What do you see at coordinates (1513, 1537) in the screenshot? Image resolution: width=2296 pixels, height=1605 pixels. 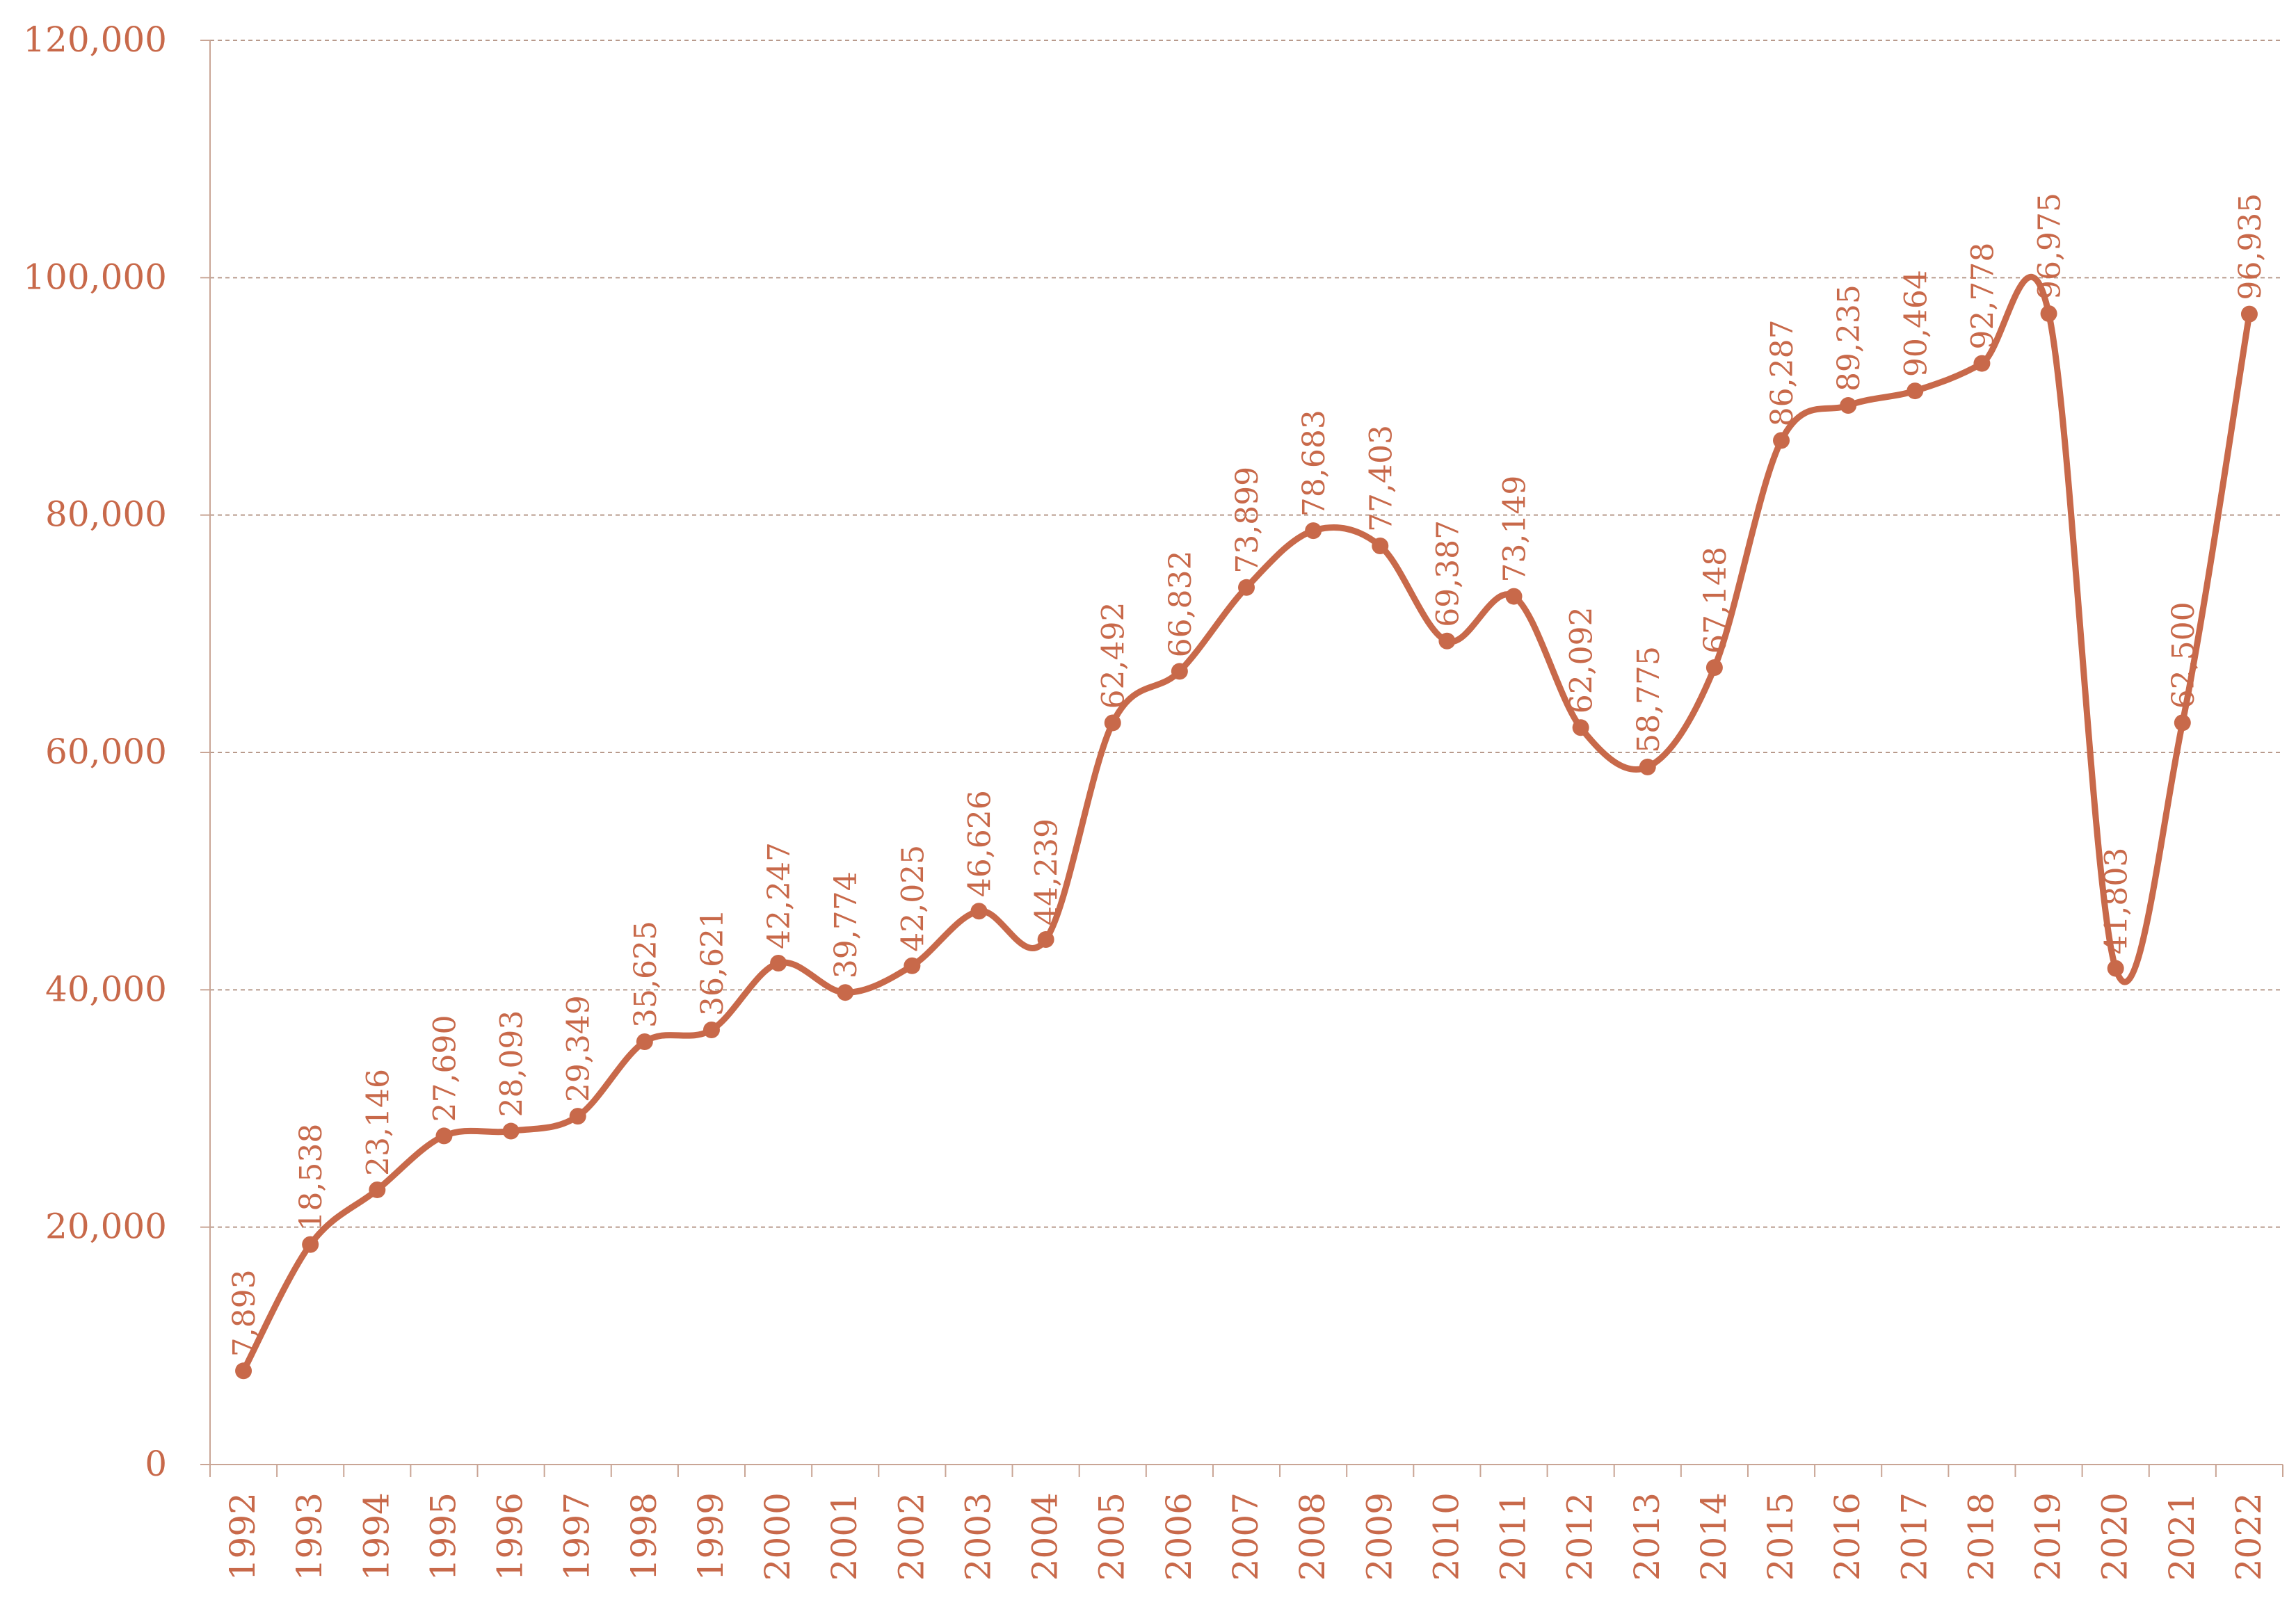 I see `x-tick-label: 2011` at bounding box center [1513, 1537].